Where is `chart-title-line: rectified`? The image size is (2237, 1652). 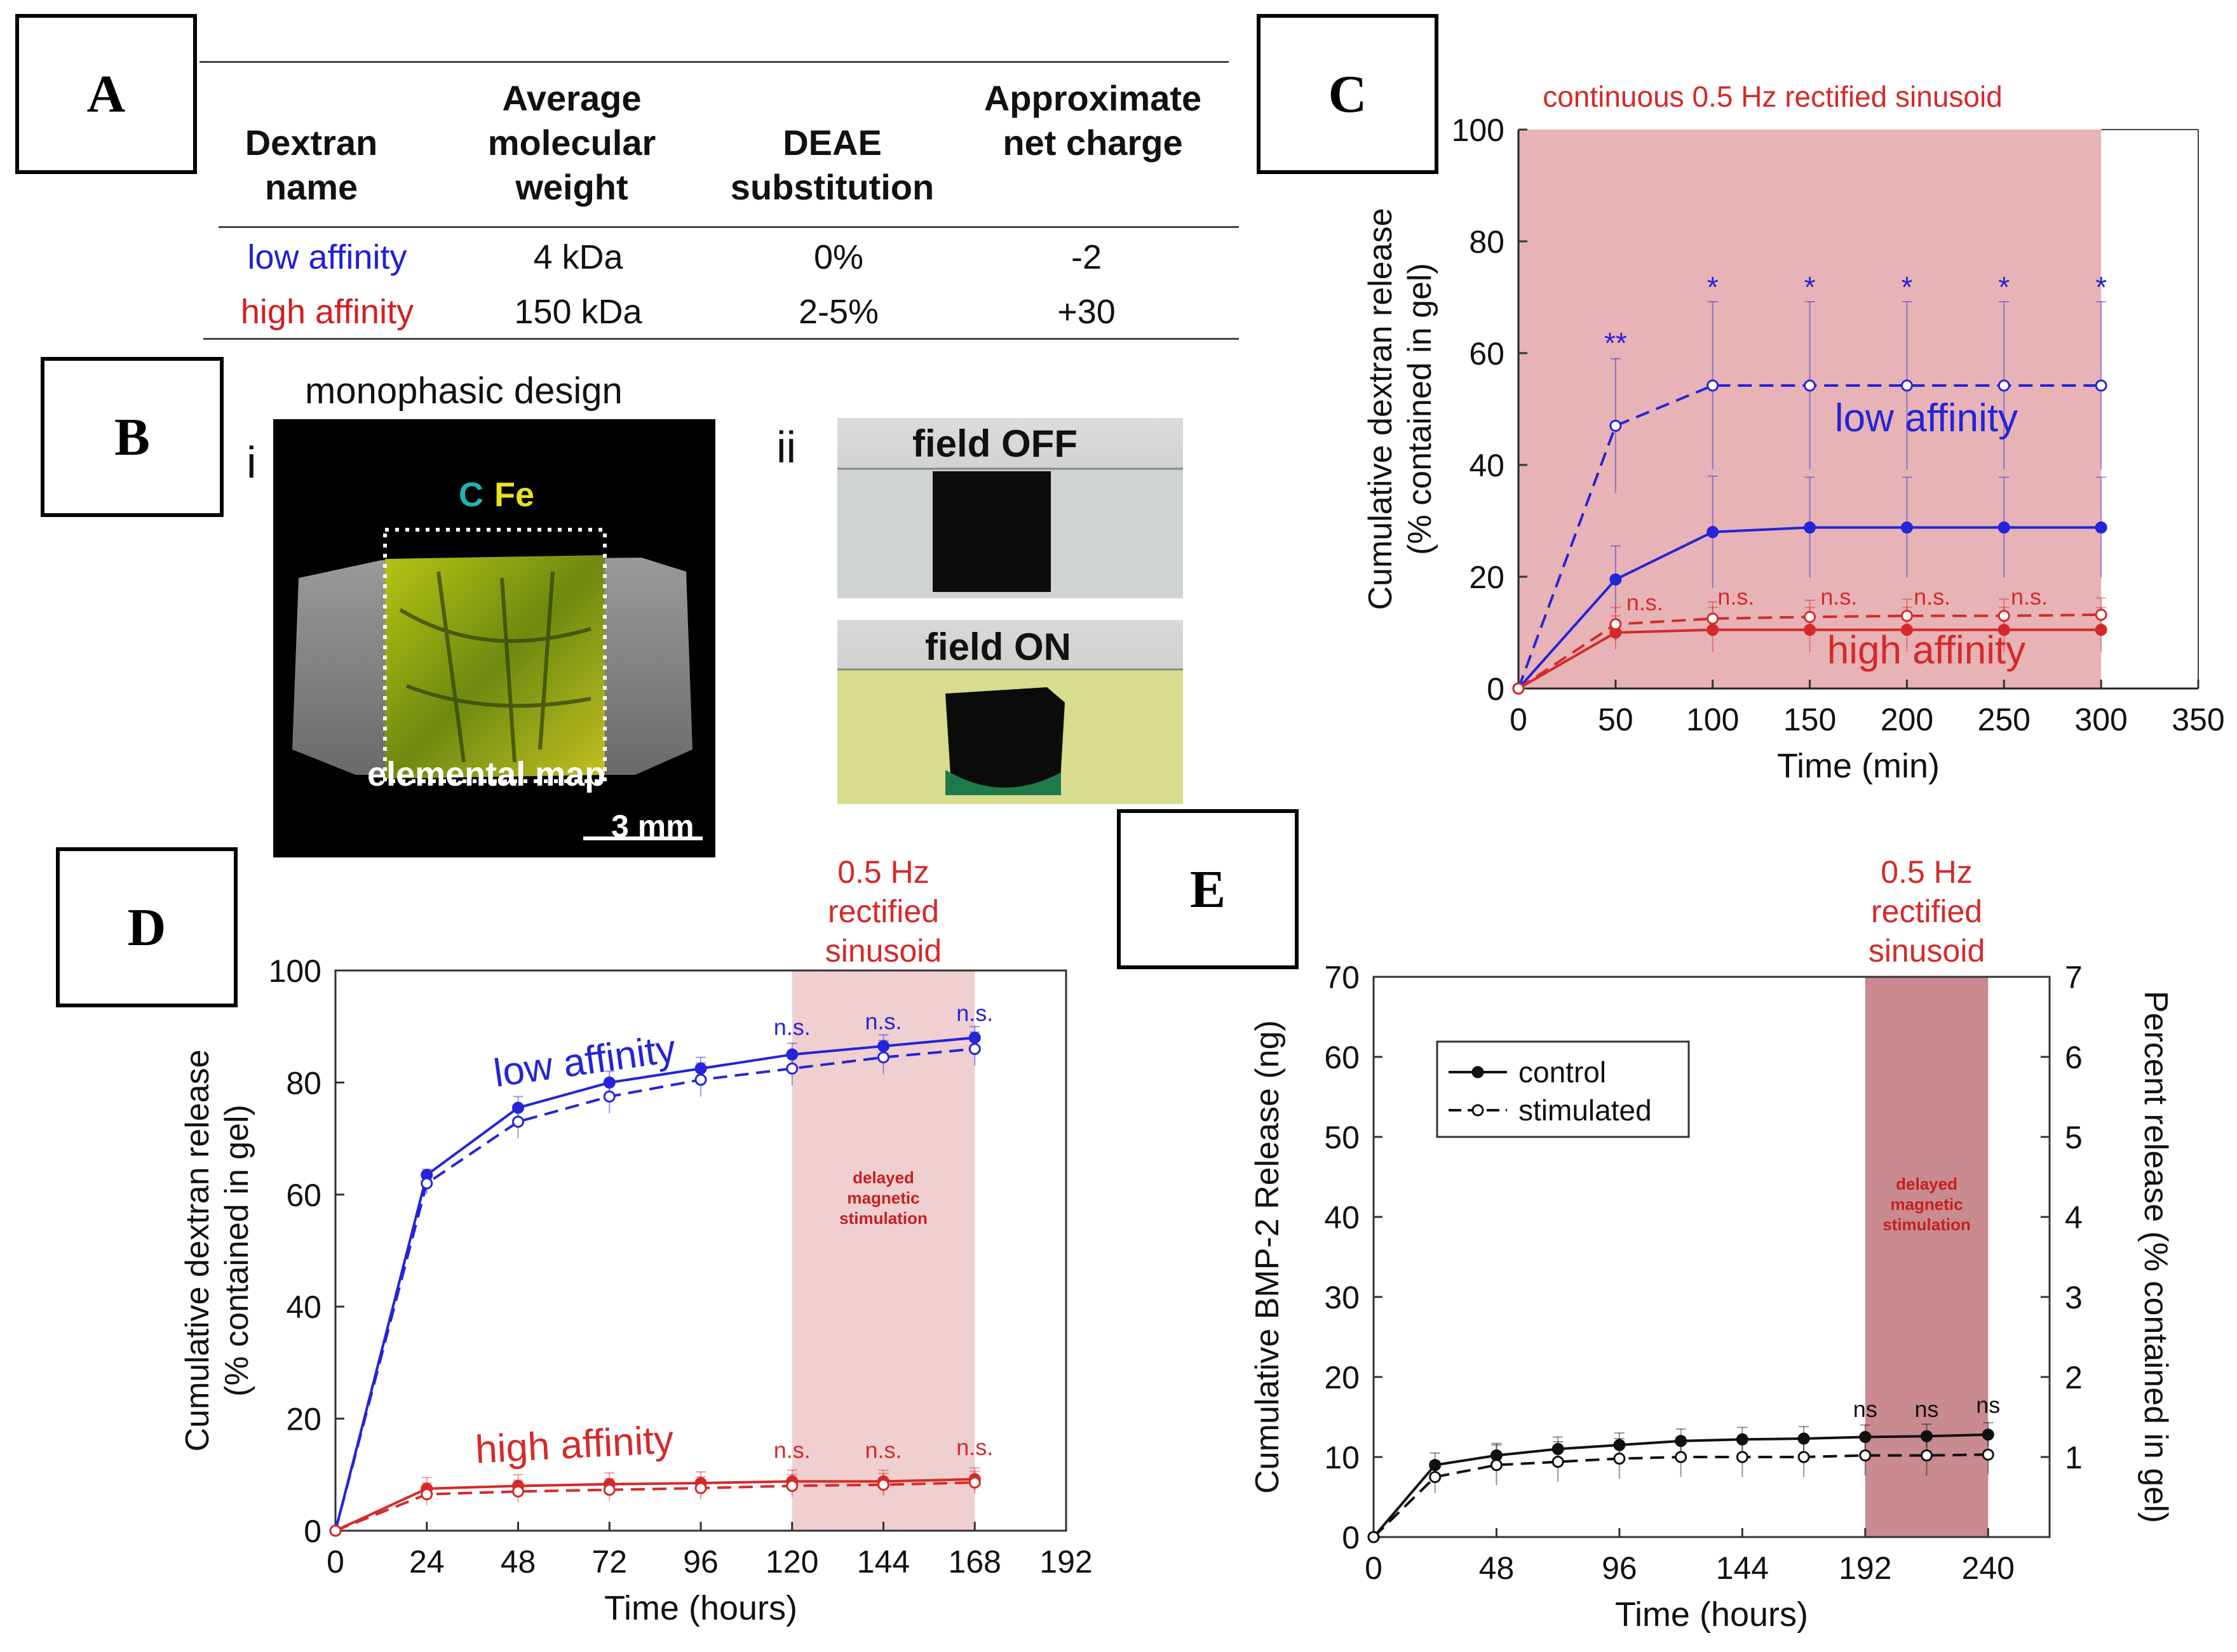 chart-title-line: rectified is located at coordinates (1926, 911).